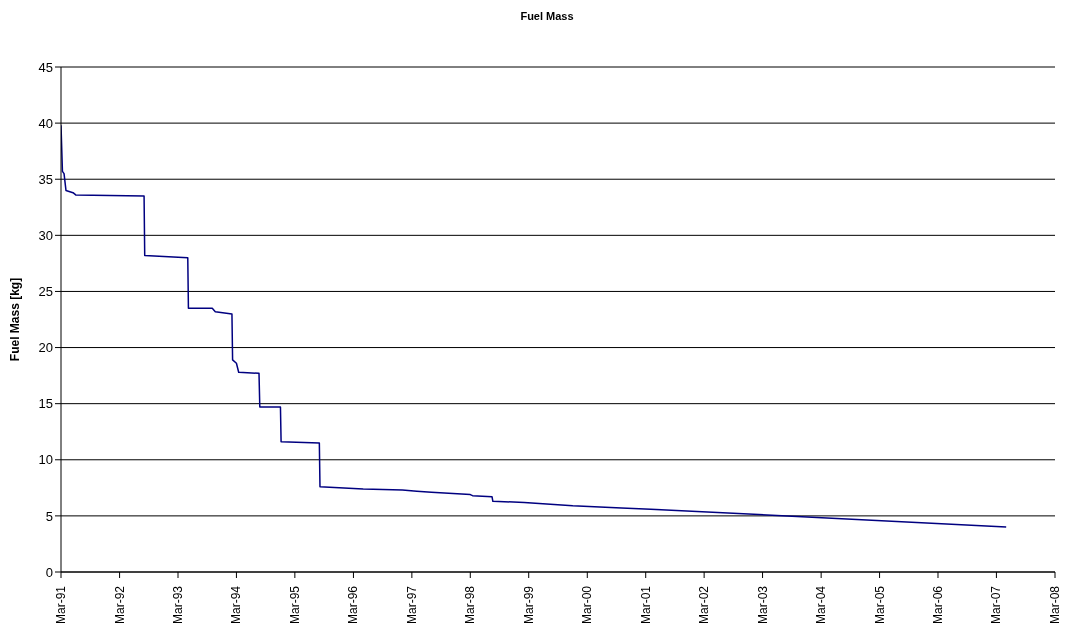 The width and height of the screenshot is (1078, 636). What do you see at coordinates (470, 605) in the screenshot?
I see `x-tick-label: Mar-98` at bounding box center [470, 605].